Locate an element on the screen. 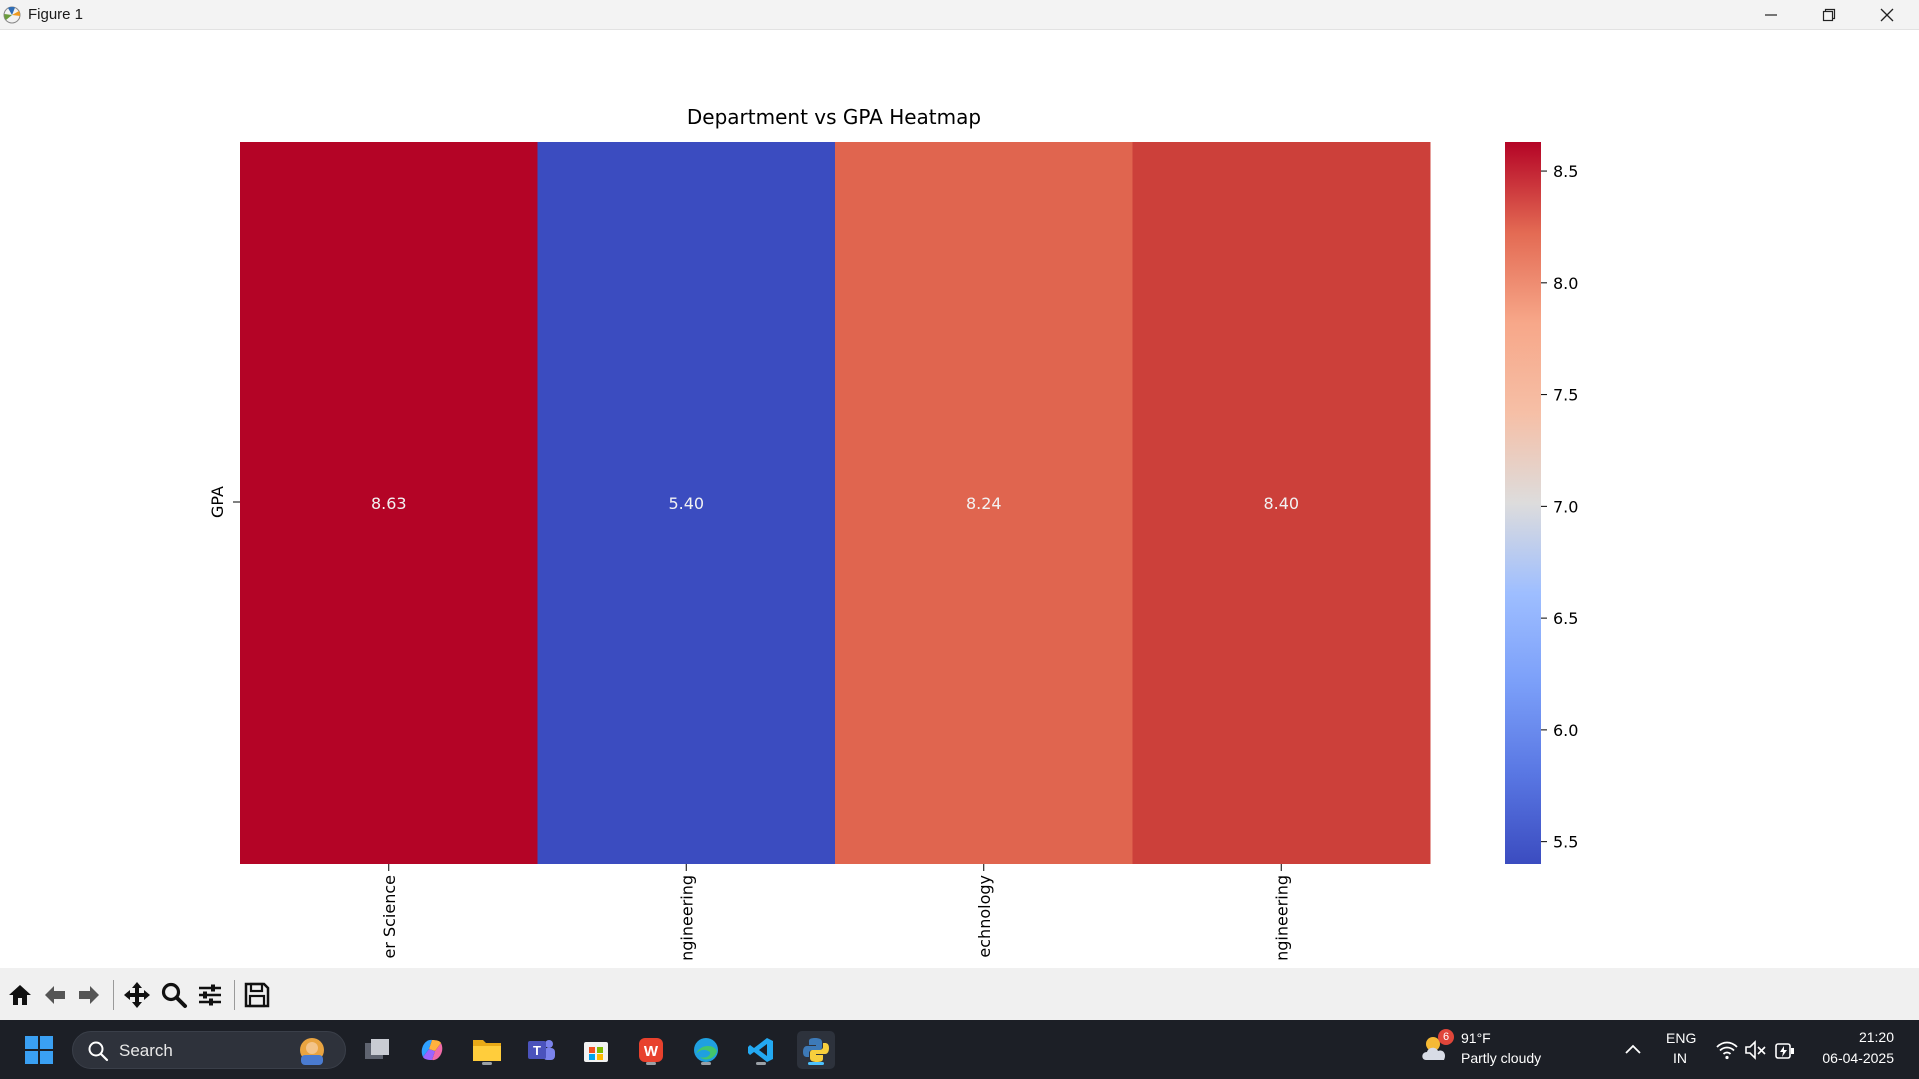 This screenshot has height=1079, width=1919. store-button is located at coordinates (596, 1050).